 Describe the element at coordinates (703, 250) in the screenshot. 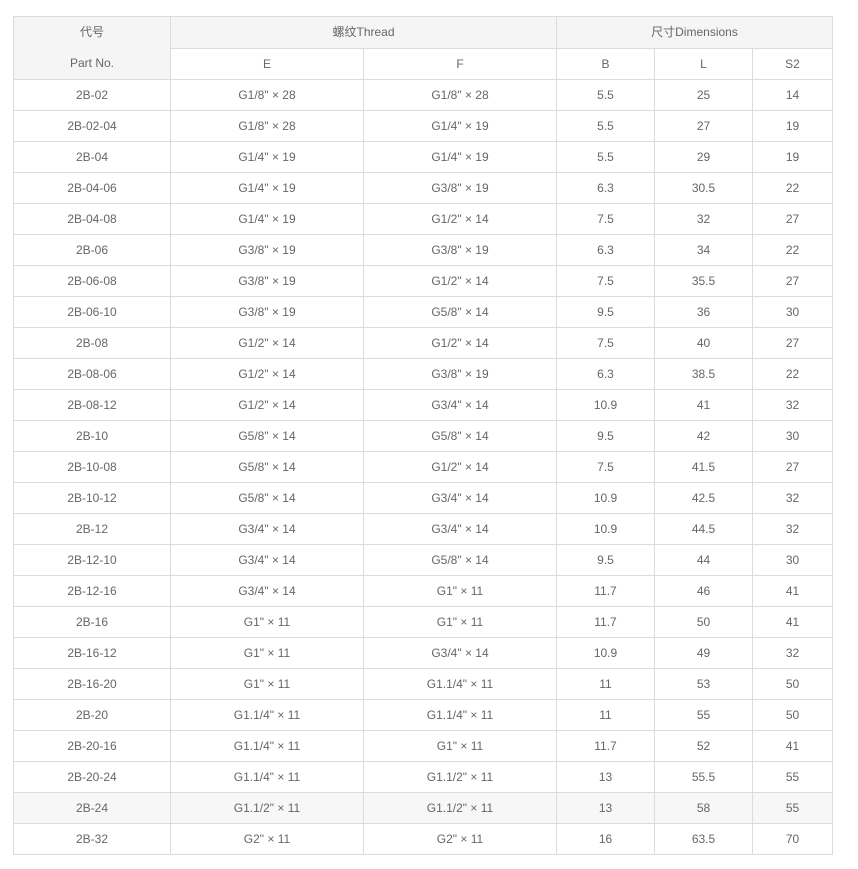

I see `cell-l: 34` at that location.